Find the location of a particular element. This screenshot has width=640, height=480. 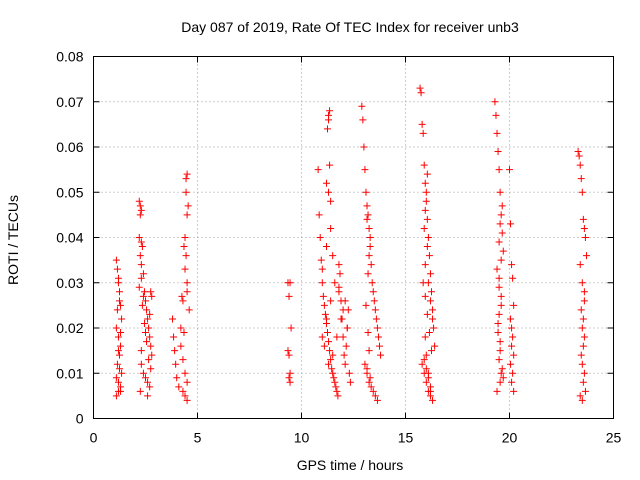

x-axis-title: GPS time / hours is located at coordinates (350, 465).